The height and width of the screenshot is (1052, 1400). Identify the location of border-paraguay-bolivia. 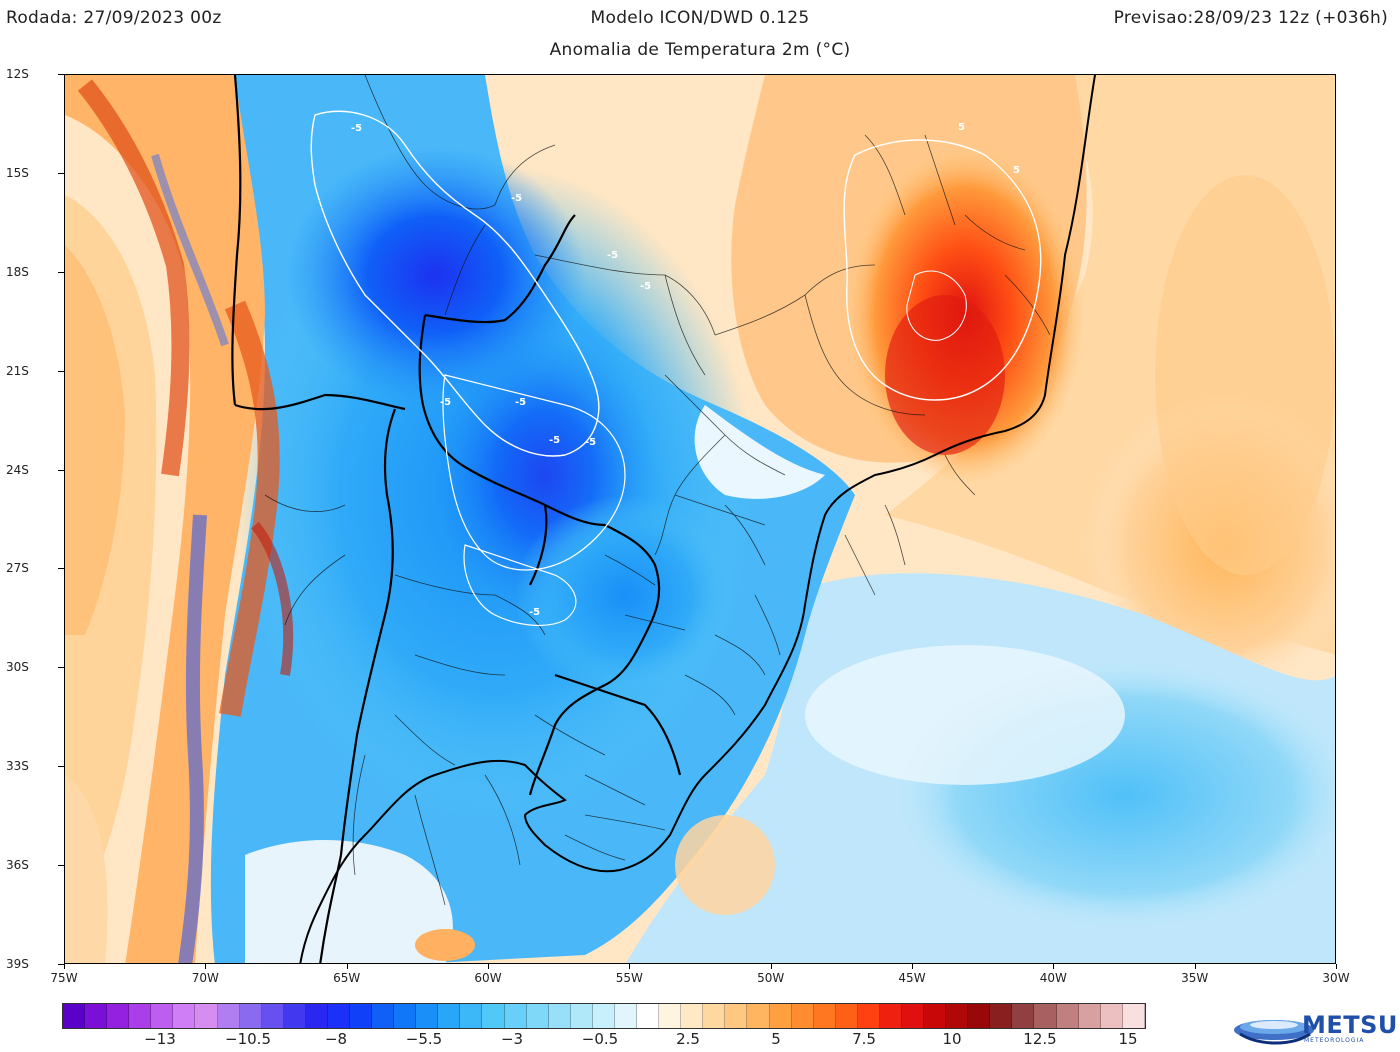
(512, 420).